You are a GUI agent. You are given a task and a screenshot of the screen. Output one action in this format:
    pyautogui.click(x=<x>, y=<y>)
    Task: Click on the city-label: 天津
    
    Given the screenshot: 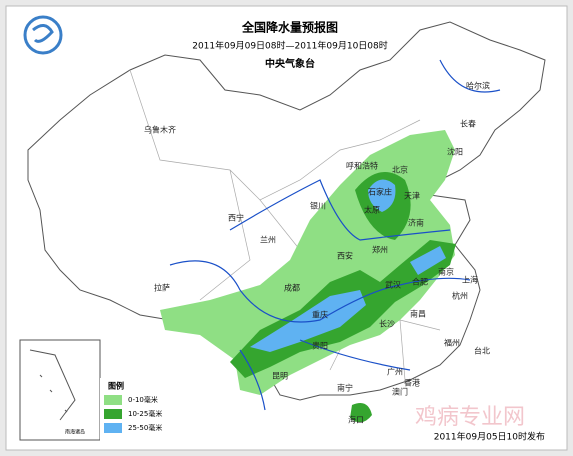 What is the action you would take?
    pyautogui.click(x=412, y=196)
    